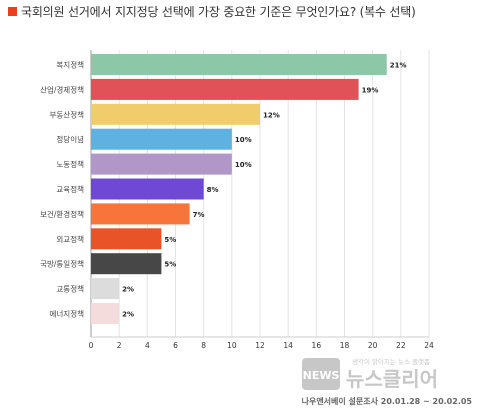 This screenshot has width=480, height=411. Describe the element at coordinates (70, 164) in the screenshot. I see `category-label: 노동정책` at that location.